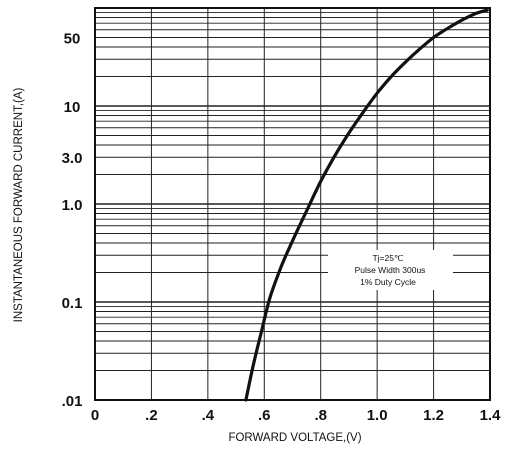  Describe the element at coordinates (72, 158) in the screenshot. I see `y-tick-label: 3.0` at that location.